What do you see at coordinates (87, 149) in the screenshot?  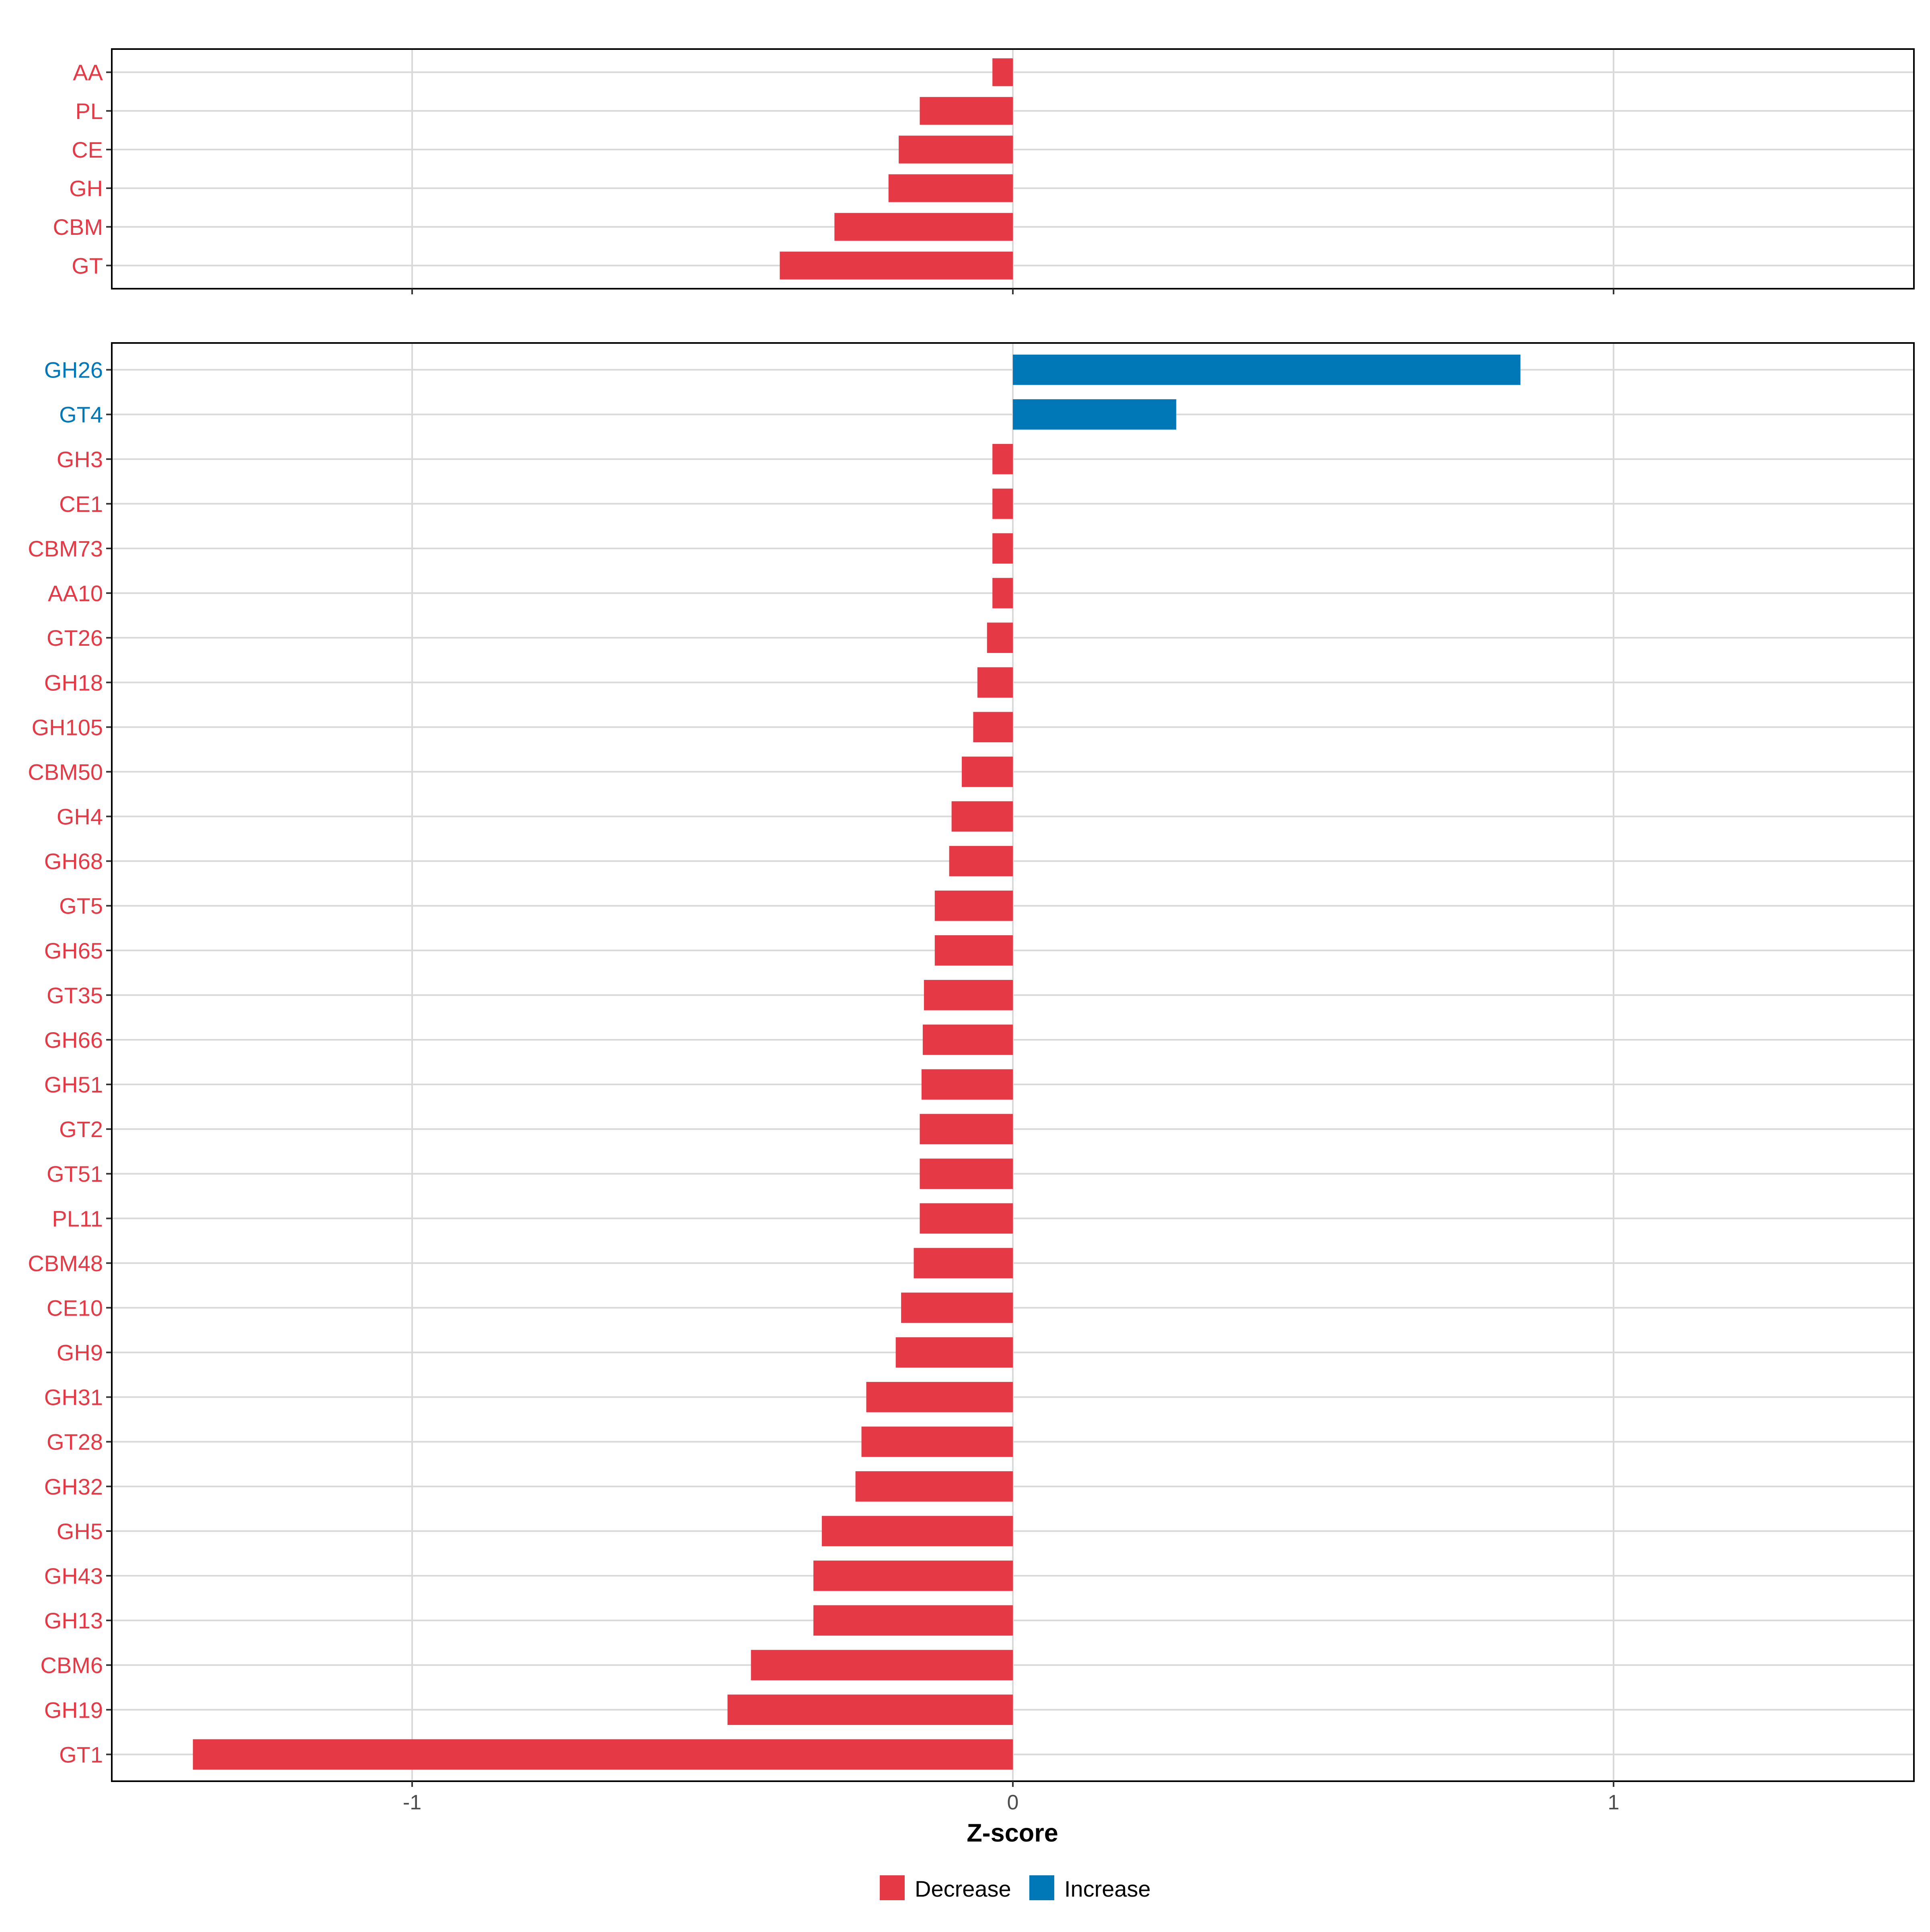 I see `top-category-label: CE` at bounding box center [87, 149].